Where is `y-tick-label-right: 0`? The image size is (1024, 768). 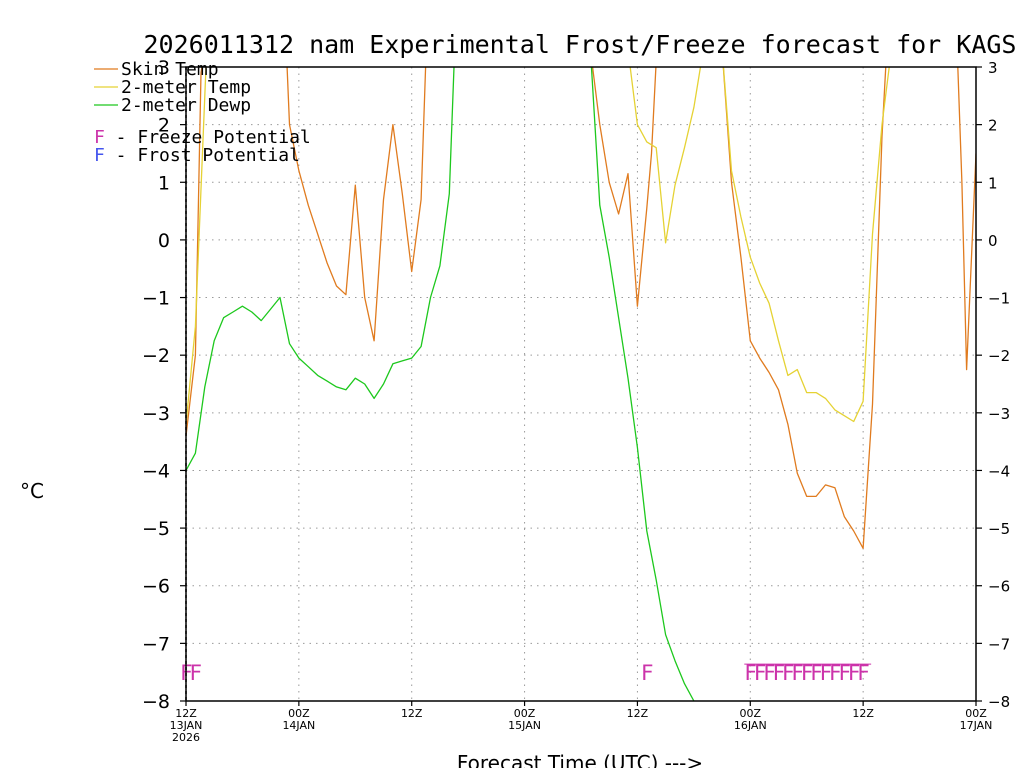
y-tick-label-right: 0 is located at coordinates (993, 241).